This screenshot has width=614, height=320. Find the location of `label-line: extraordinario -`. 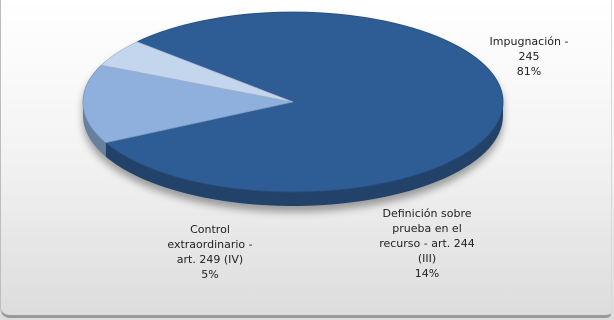

label-line: extraordinario - is located at coordinates (210, 244).